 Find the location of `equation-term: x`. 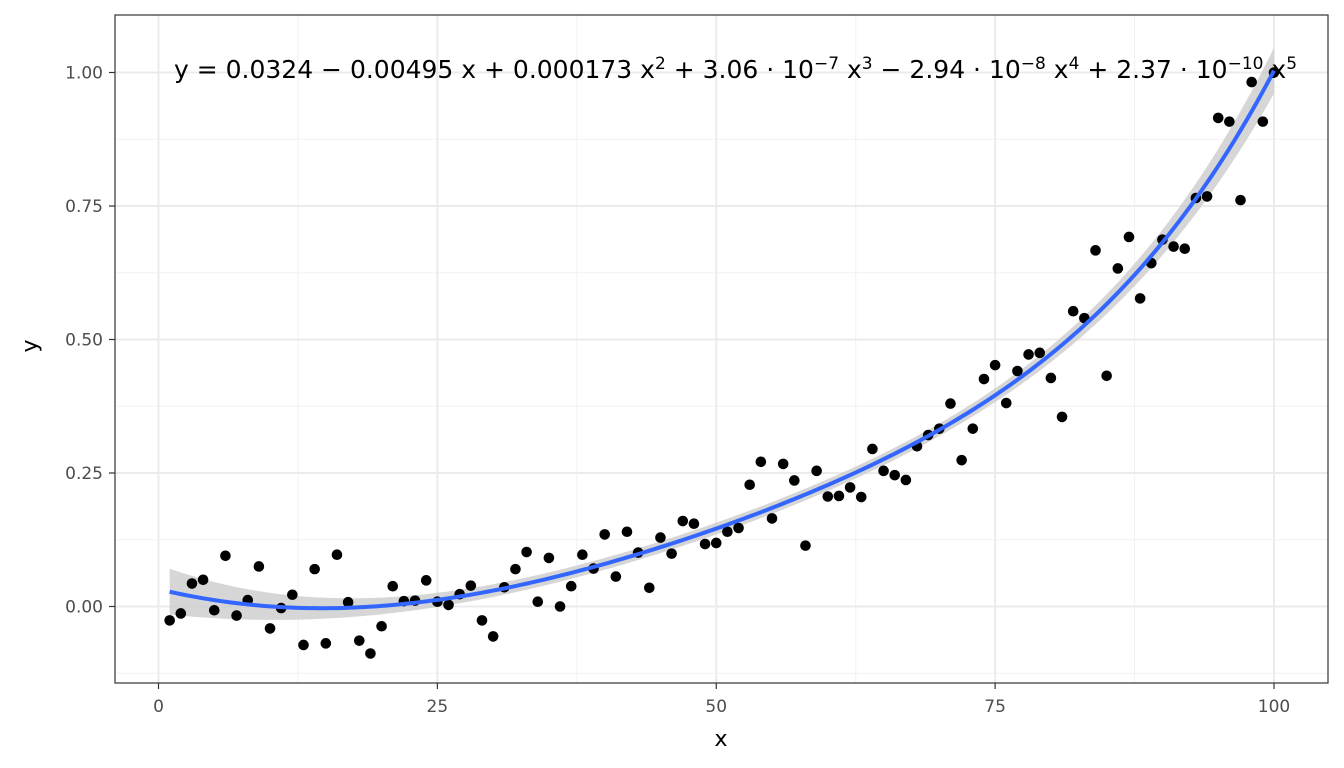

equation-term: x is located at coordinates (850, 69).